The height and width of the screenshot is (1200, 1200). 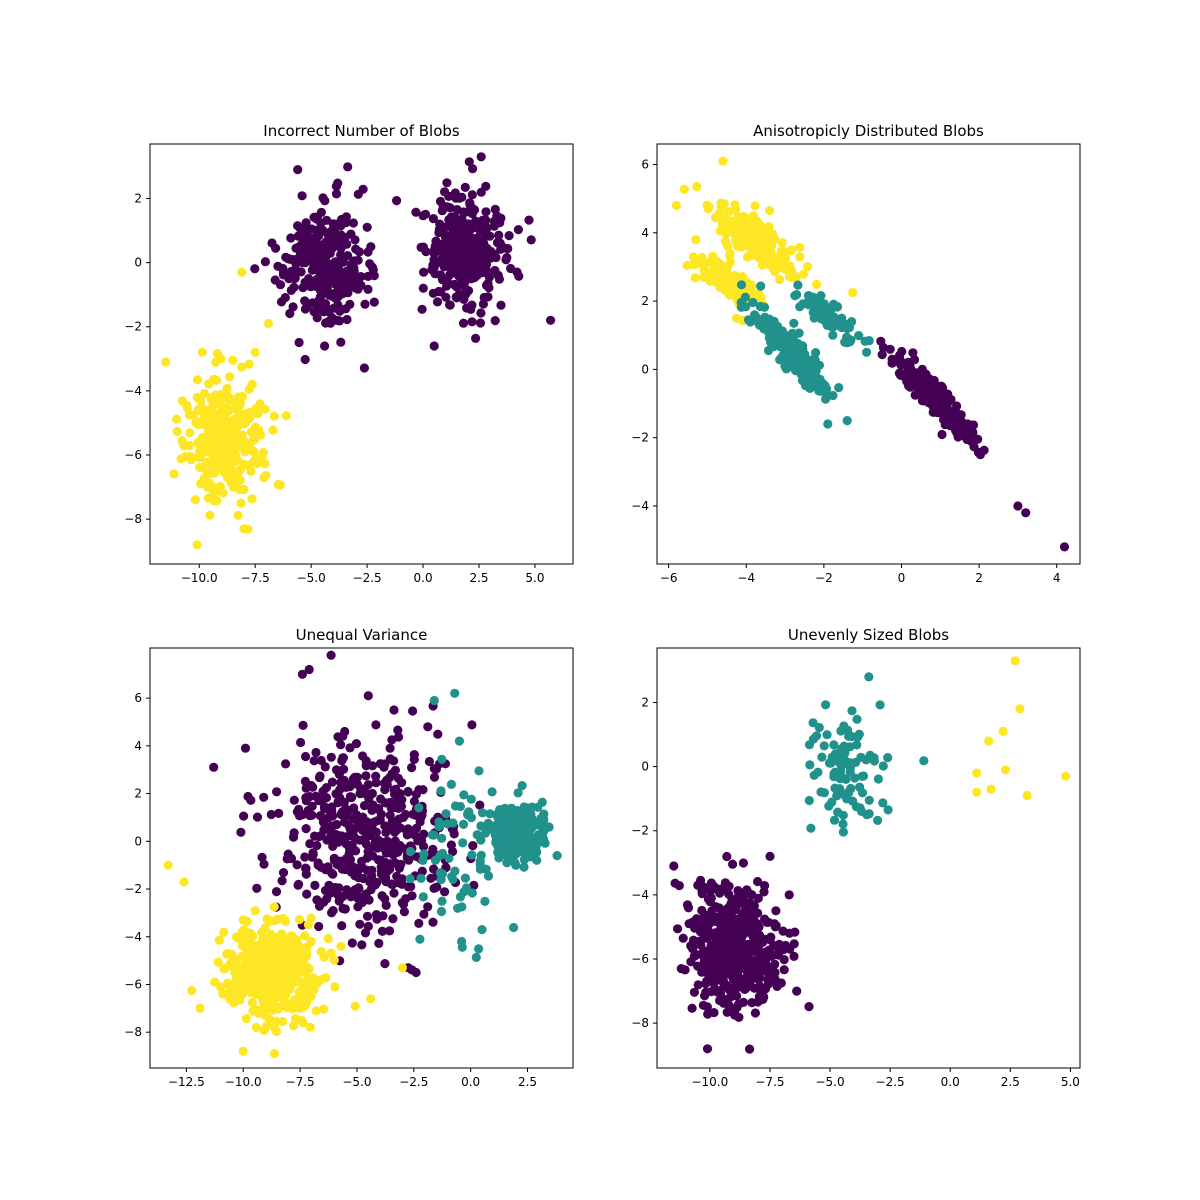 I want to click on x-tick-label: −2.5, so click(x=890, y=1082).